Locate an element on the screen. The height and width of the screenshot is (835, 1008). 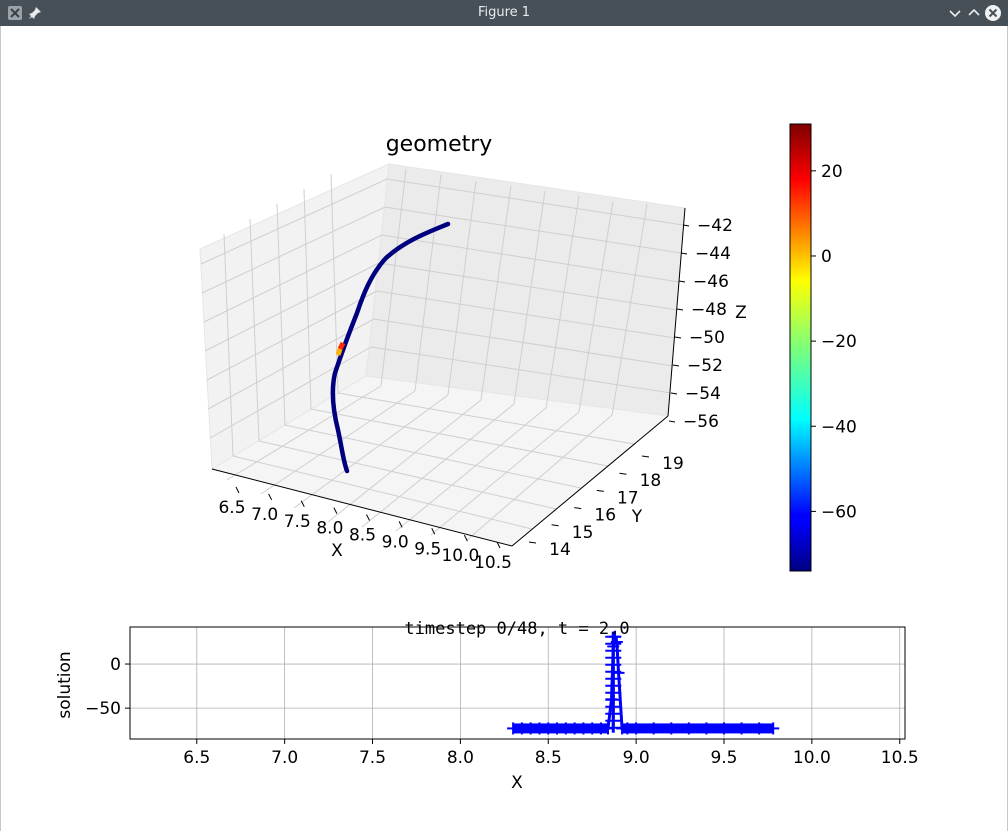
colorbar: 20 0 −20 −40 −60 is located at coordinates (823, 347).